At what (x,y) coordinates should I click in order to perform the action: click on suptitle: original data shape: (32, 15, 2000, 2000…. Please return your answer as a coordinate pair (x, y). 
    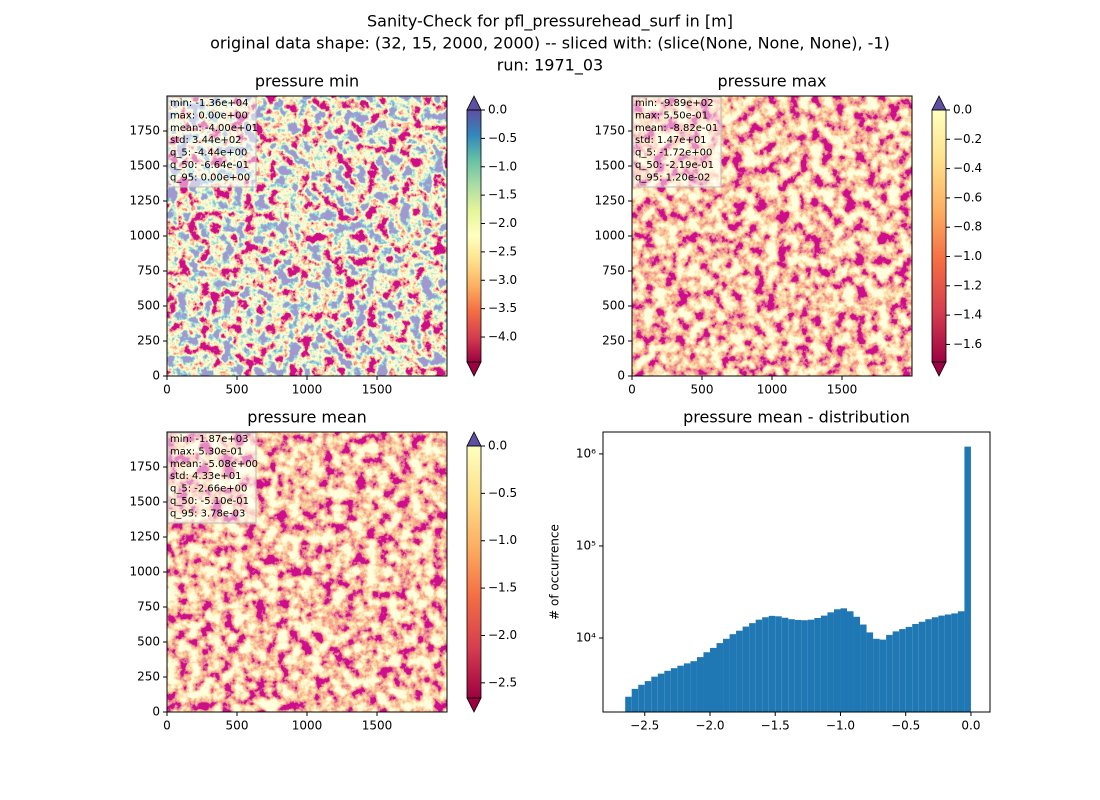
    Looking at the image, I should click on (550, 43).